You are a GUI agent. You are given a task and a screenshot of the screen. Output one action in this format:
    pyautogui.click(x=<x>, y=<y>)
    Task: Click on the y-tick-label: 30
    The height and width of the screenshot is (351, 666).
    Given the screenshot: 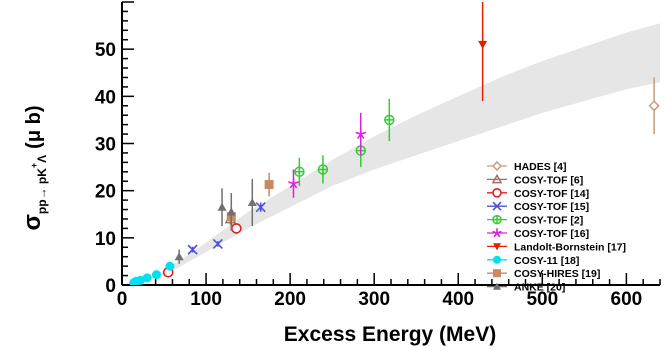 What is the action you would take?
    pyautogui.click(x=105, y=145)
    